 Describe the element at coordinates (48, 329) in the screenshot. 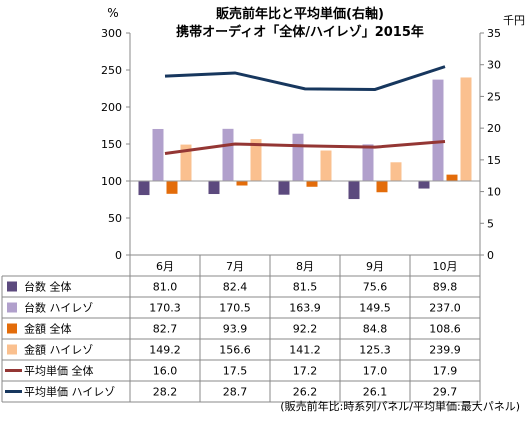

I see `legend-label: 金額 全体` at that location.